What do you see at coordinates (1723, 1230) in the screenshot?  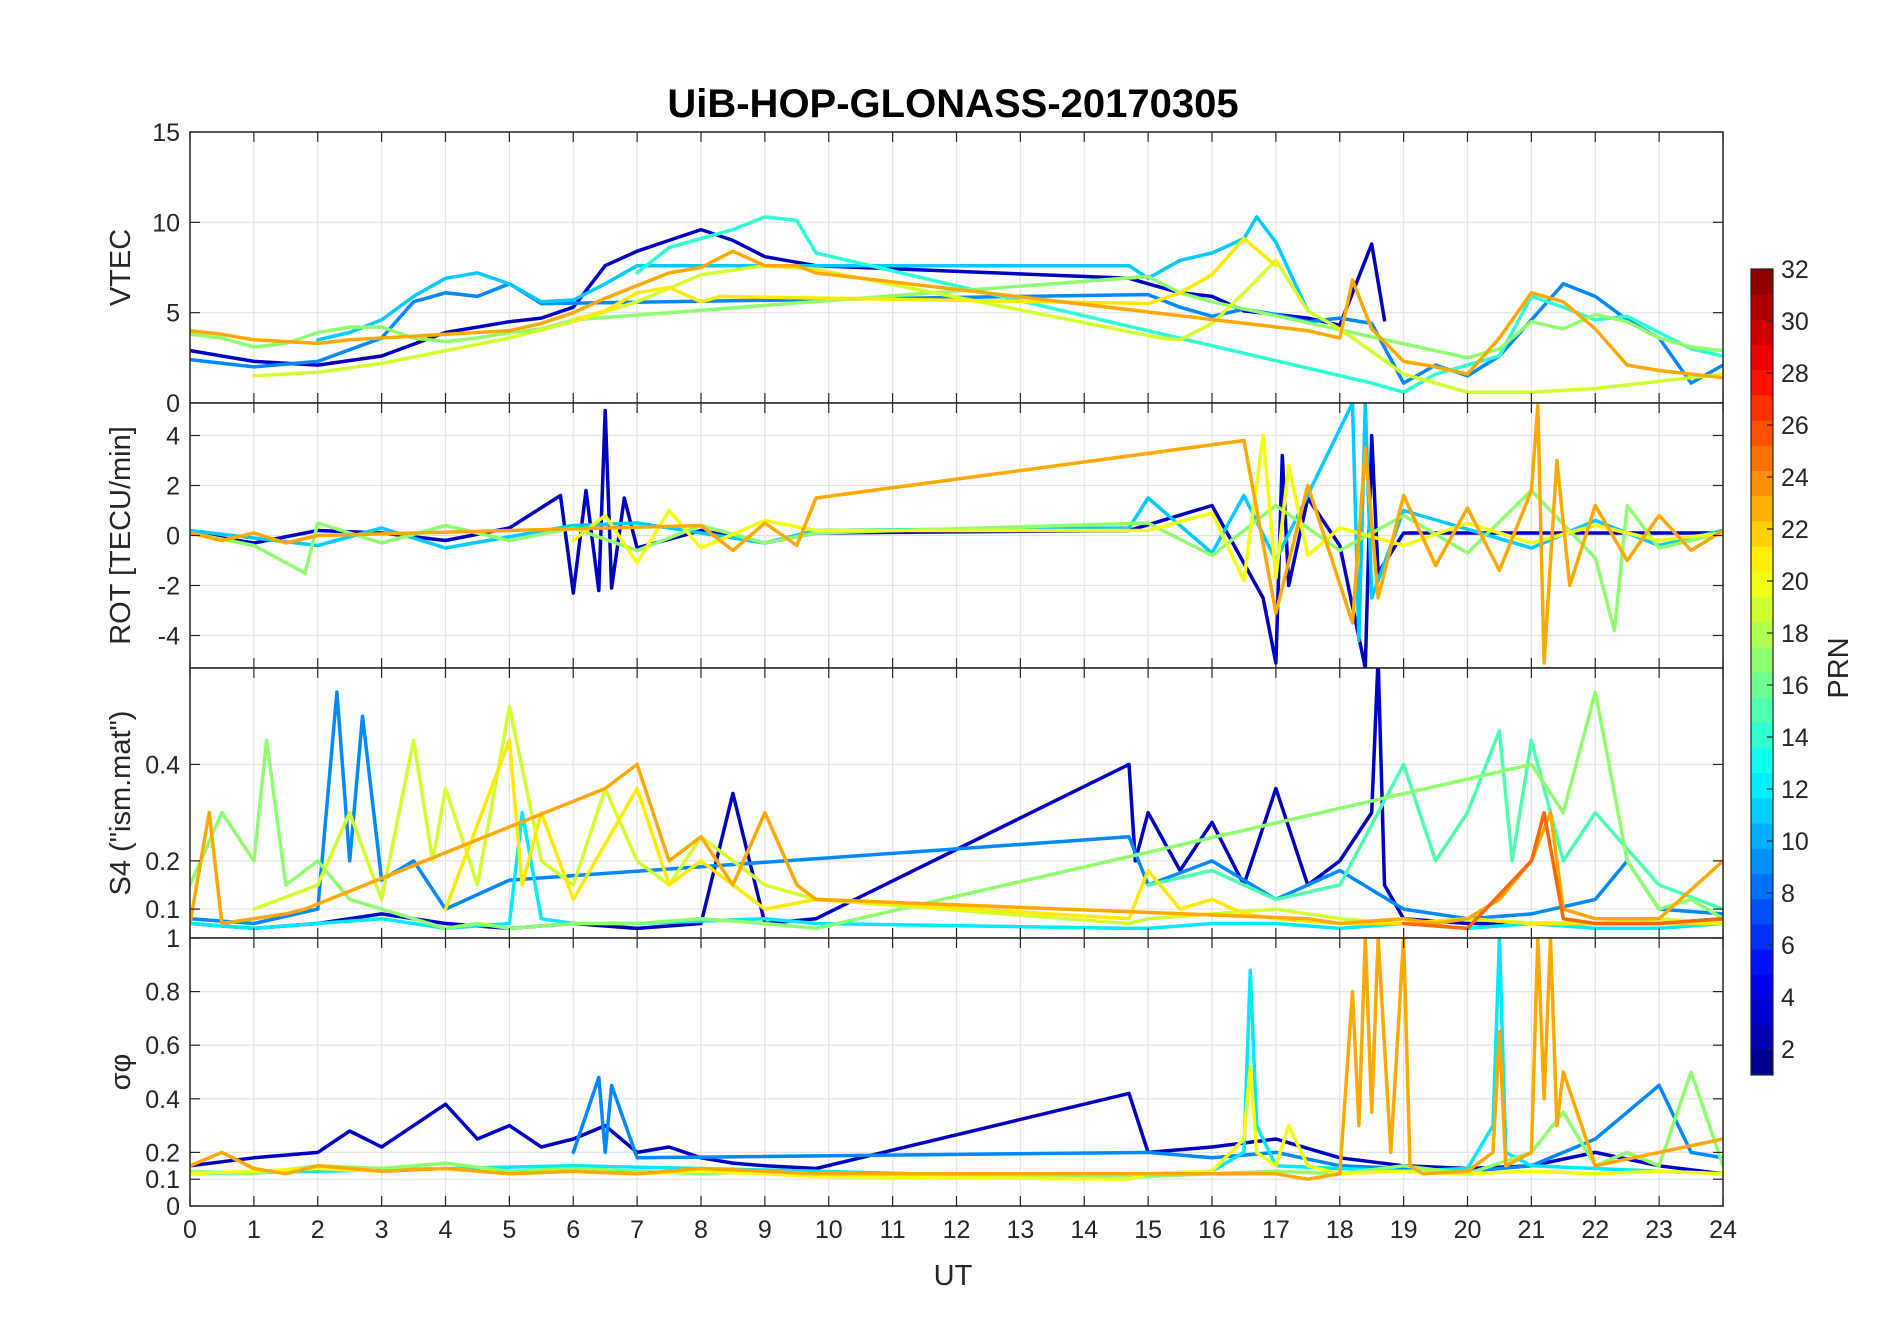 I see `x-tick-label: 24` at bounding box center [1723, 1230].